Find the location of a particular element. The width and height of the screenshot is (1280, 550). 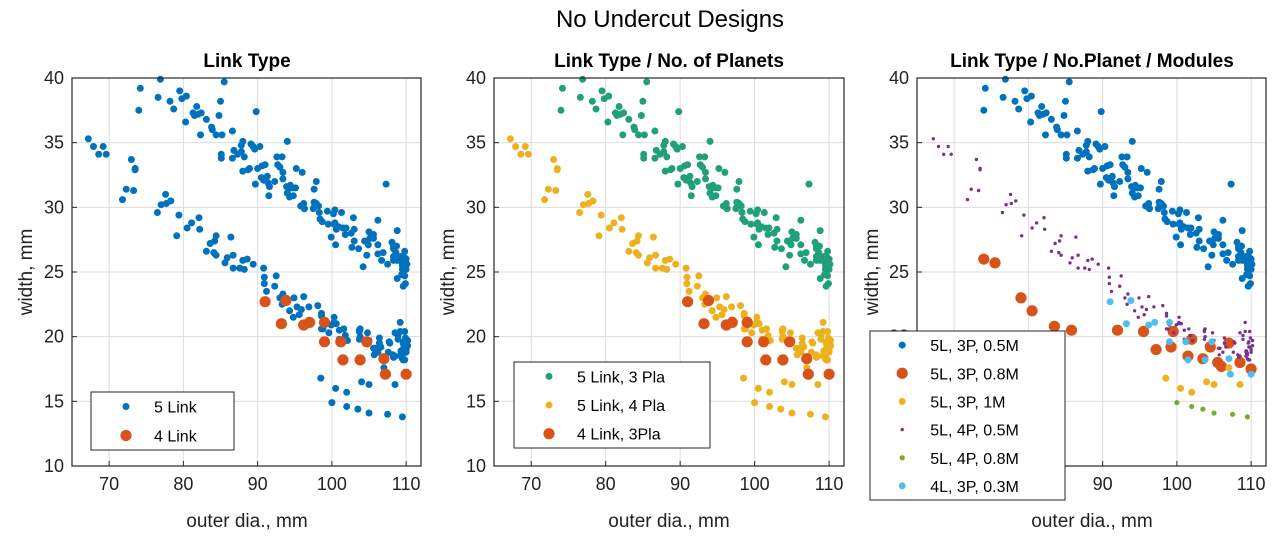

legend-label: 5L, 4P, 0.8M is located at coordinates (974, 459).